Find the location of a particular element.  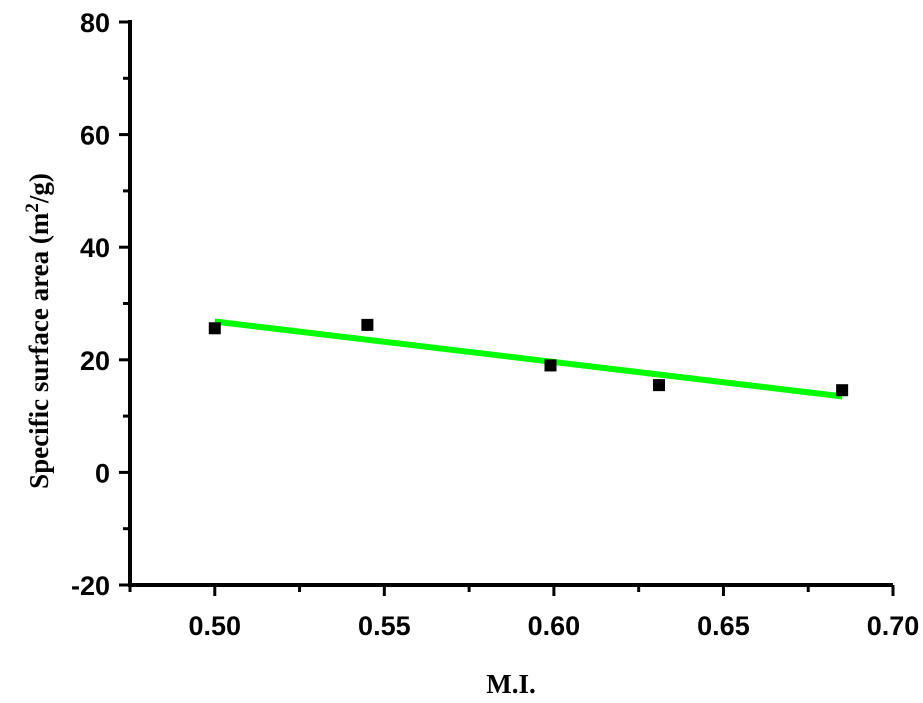

y-axis-title-main: Specific surface area (m is located at coordinates (39, 350).